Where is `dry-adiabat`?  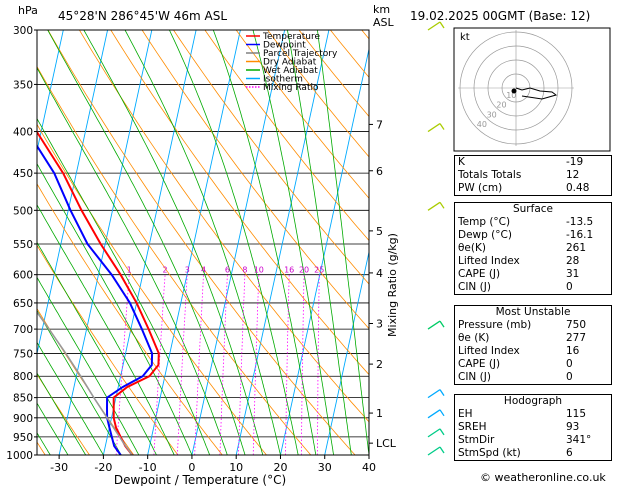 dry-adiabat is located at coordinates (302, 114).